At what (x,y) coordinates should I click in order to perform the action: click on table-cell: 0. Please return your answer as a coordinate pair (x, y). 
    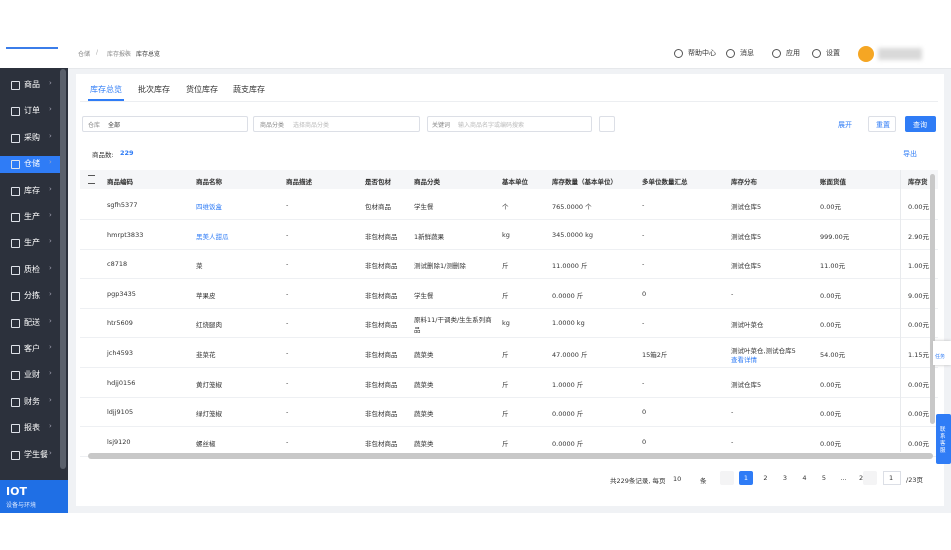
    Looking at the image, I should click on (644, 293).